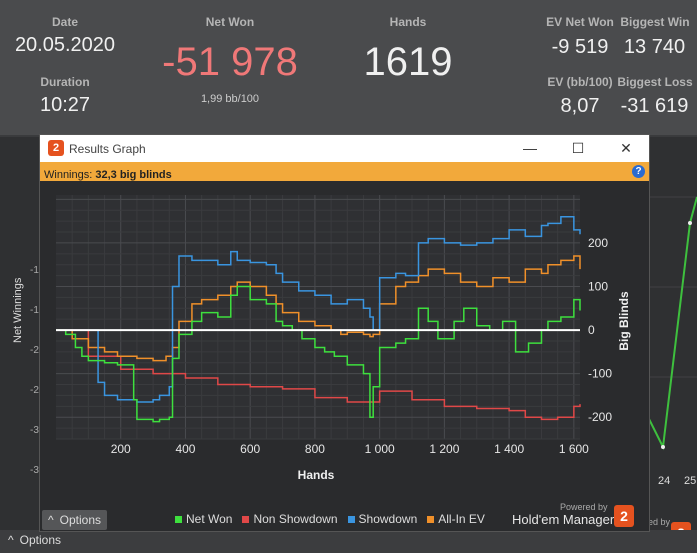 The image size is (697, 553). Describe the element at coordinates (654, 47) in the screenshot. I see `biggest-win-value: 13 740` at that location.